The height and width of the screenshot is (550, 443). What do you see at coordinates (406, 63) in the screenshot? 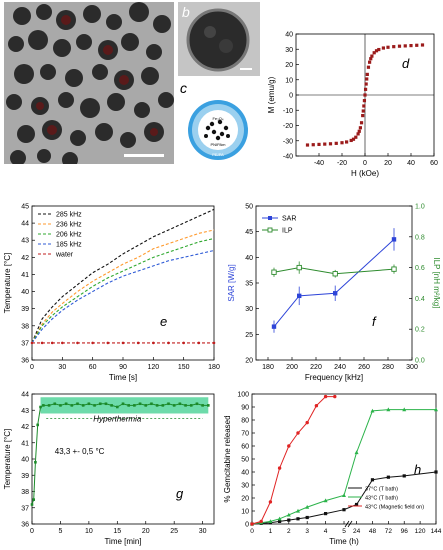
I see `panel-label-d: d` at bounding box center [406, 63].